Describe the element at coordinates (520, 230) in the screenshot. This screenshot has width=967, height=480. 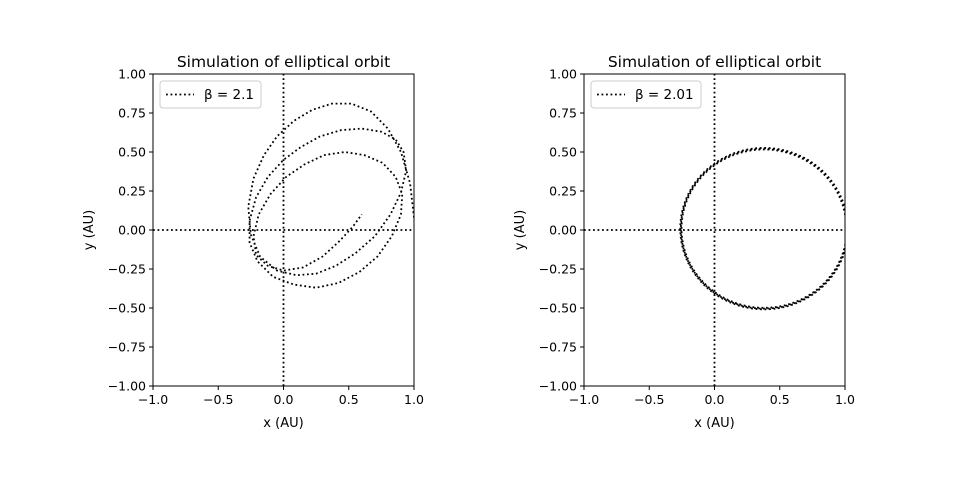
I see `y-axis-label-right: y (AU)` at that location.